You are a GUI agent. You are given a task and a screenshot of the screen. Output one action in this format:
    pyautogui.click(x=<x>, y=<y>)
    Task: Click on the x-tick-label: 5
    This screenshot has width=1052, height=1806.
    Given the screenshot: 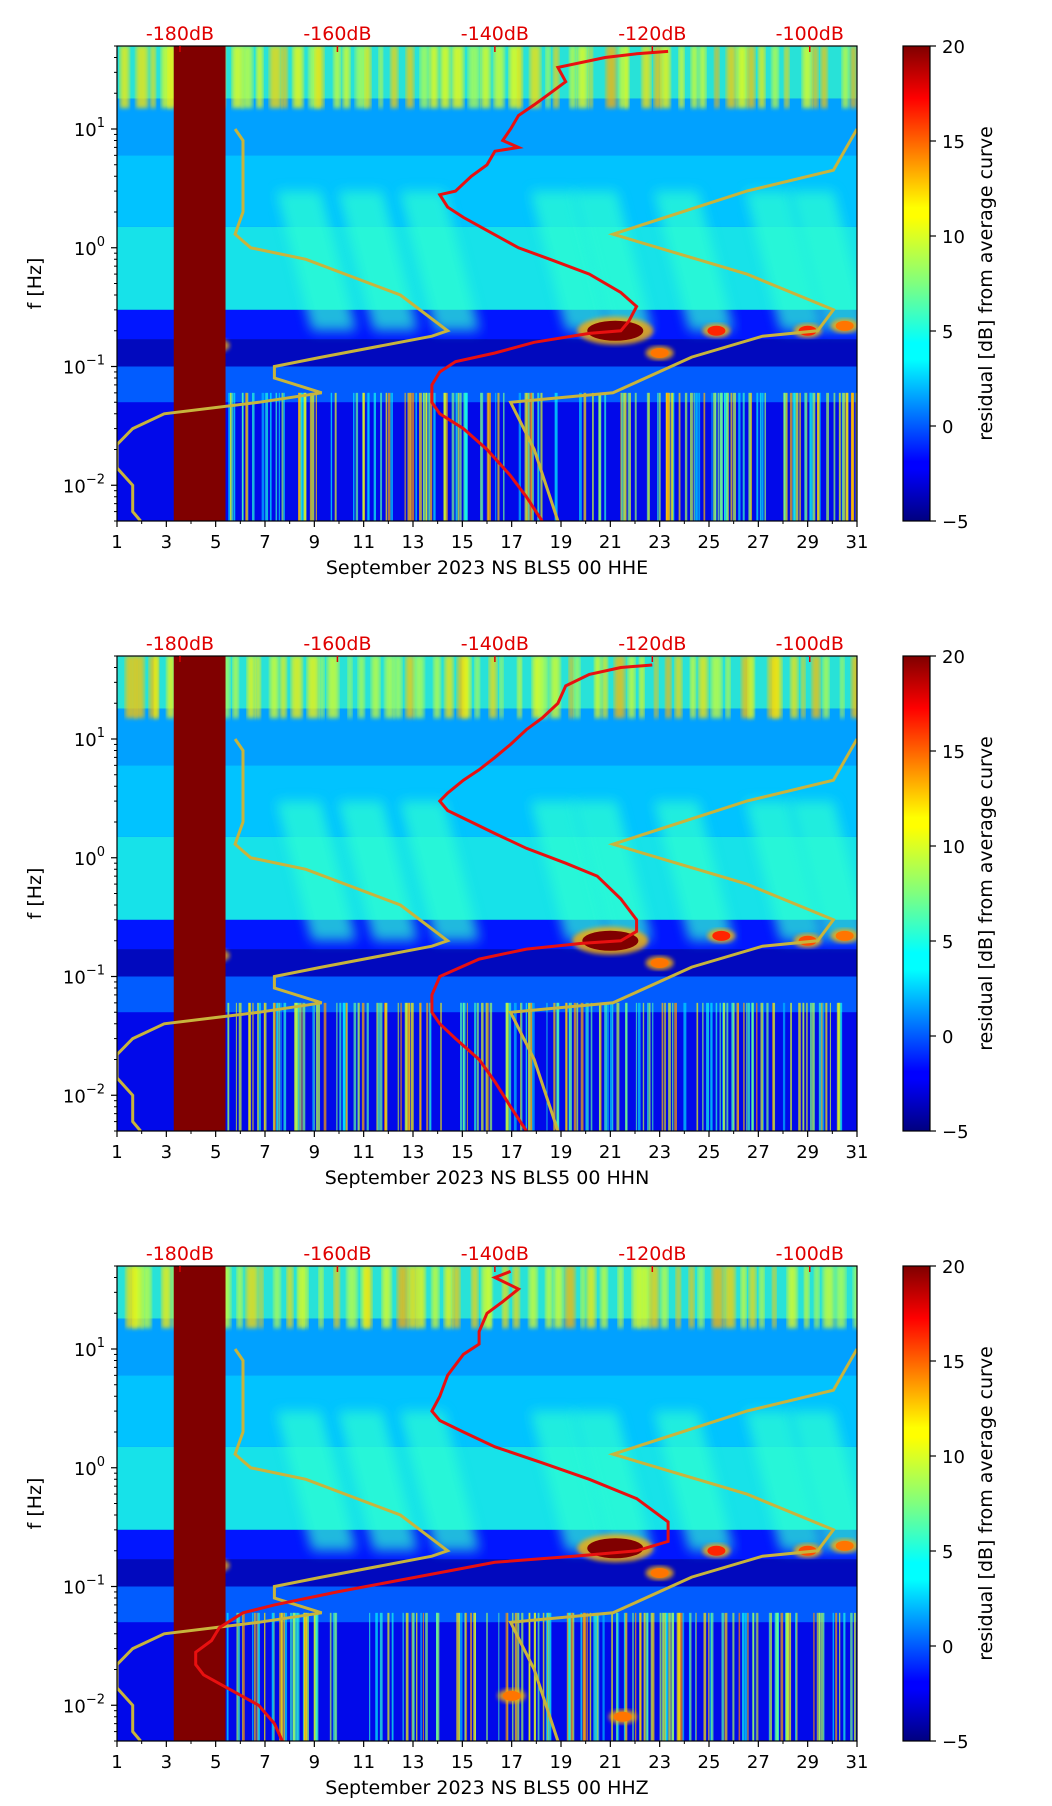 What is the action you would take?
    pyautogui.click(x=215, y=1762)
    